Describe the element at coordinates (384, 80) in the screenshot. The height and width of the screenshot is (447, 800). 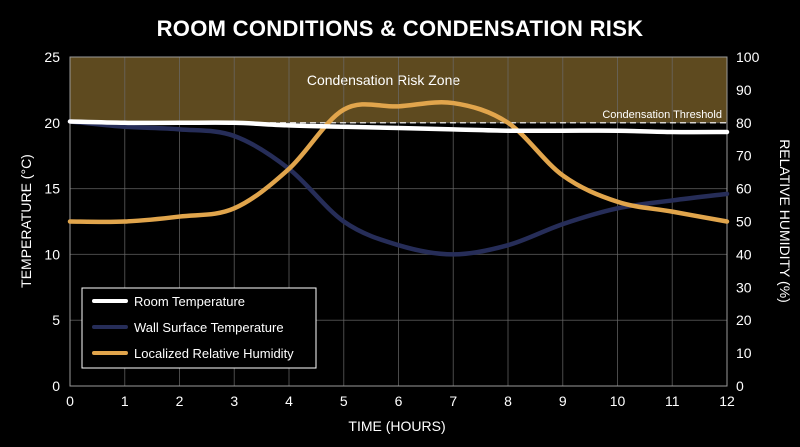
I see `risk-zone-label: Condensation Risk Zone` at that location.